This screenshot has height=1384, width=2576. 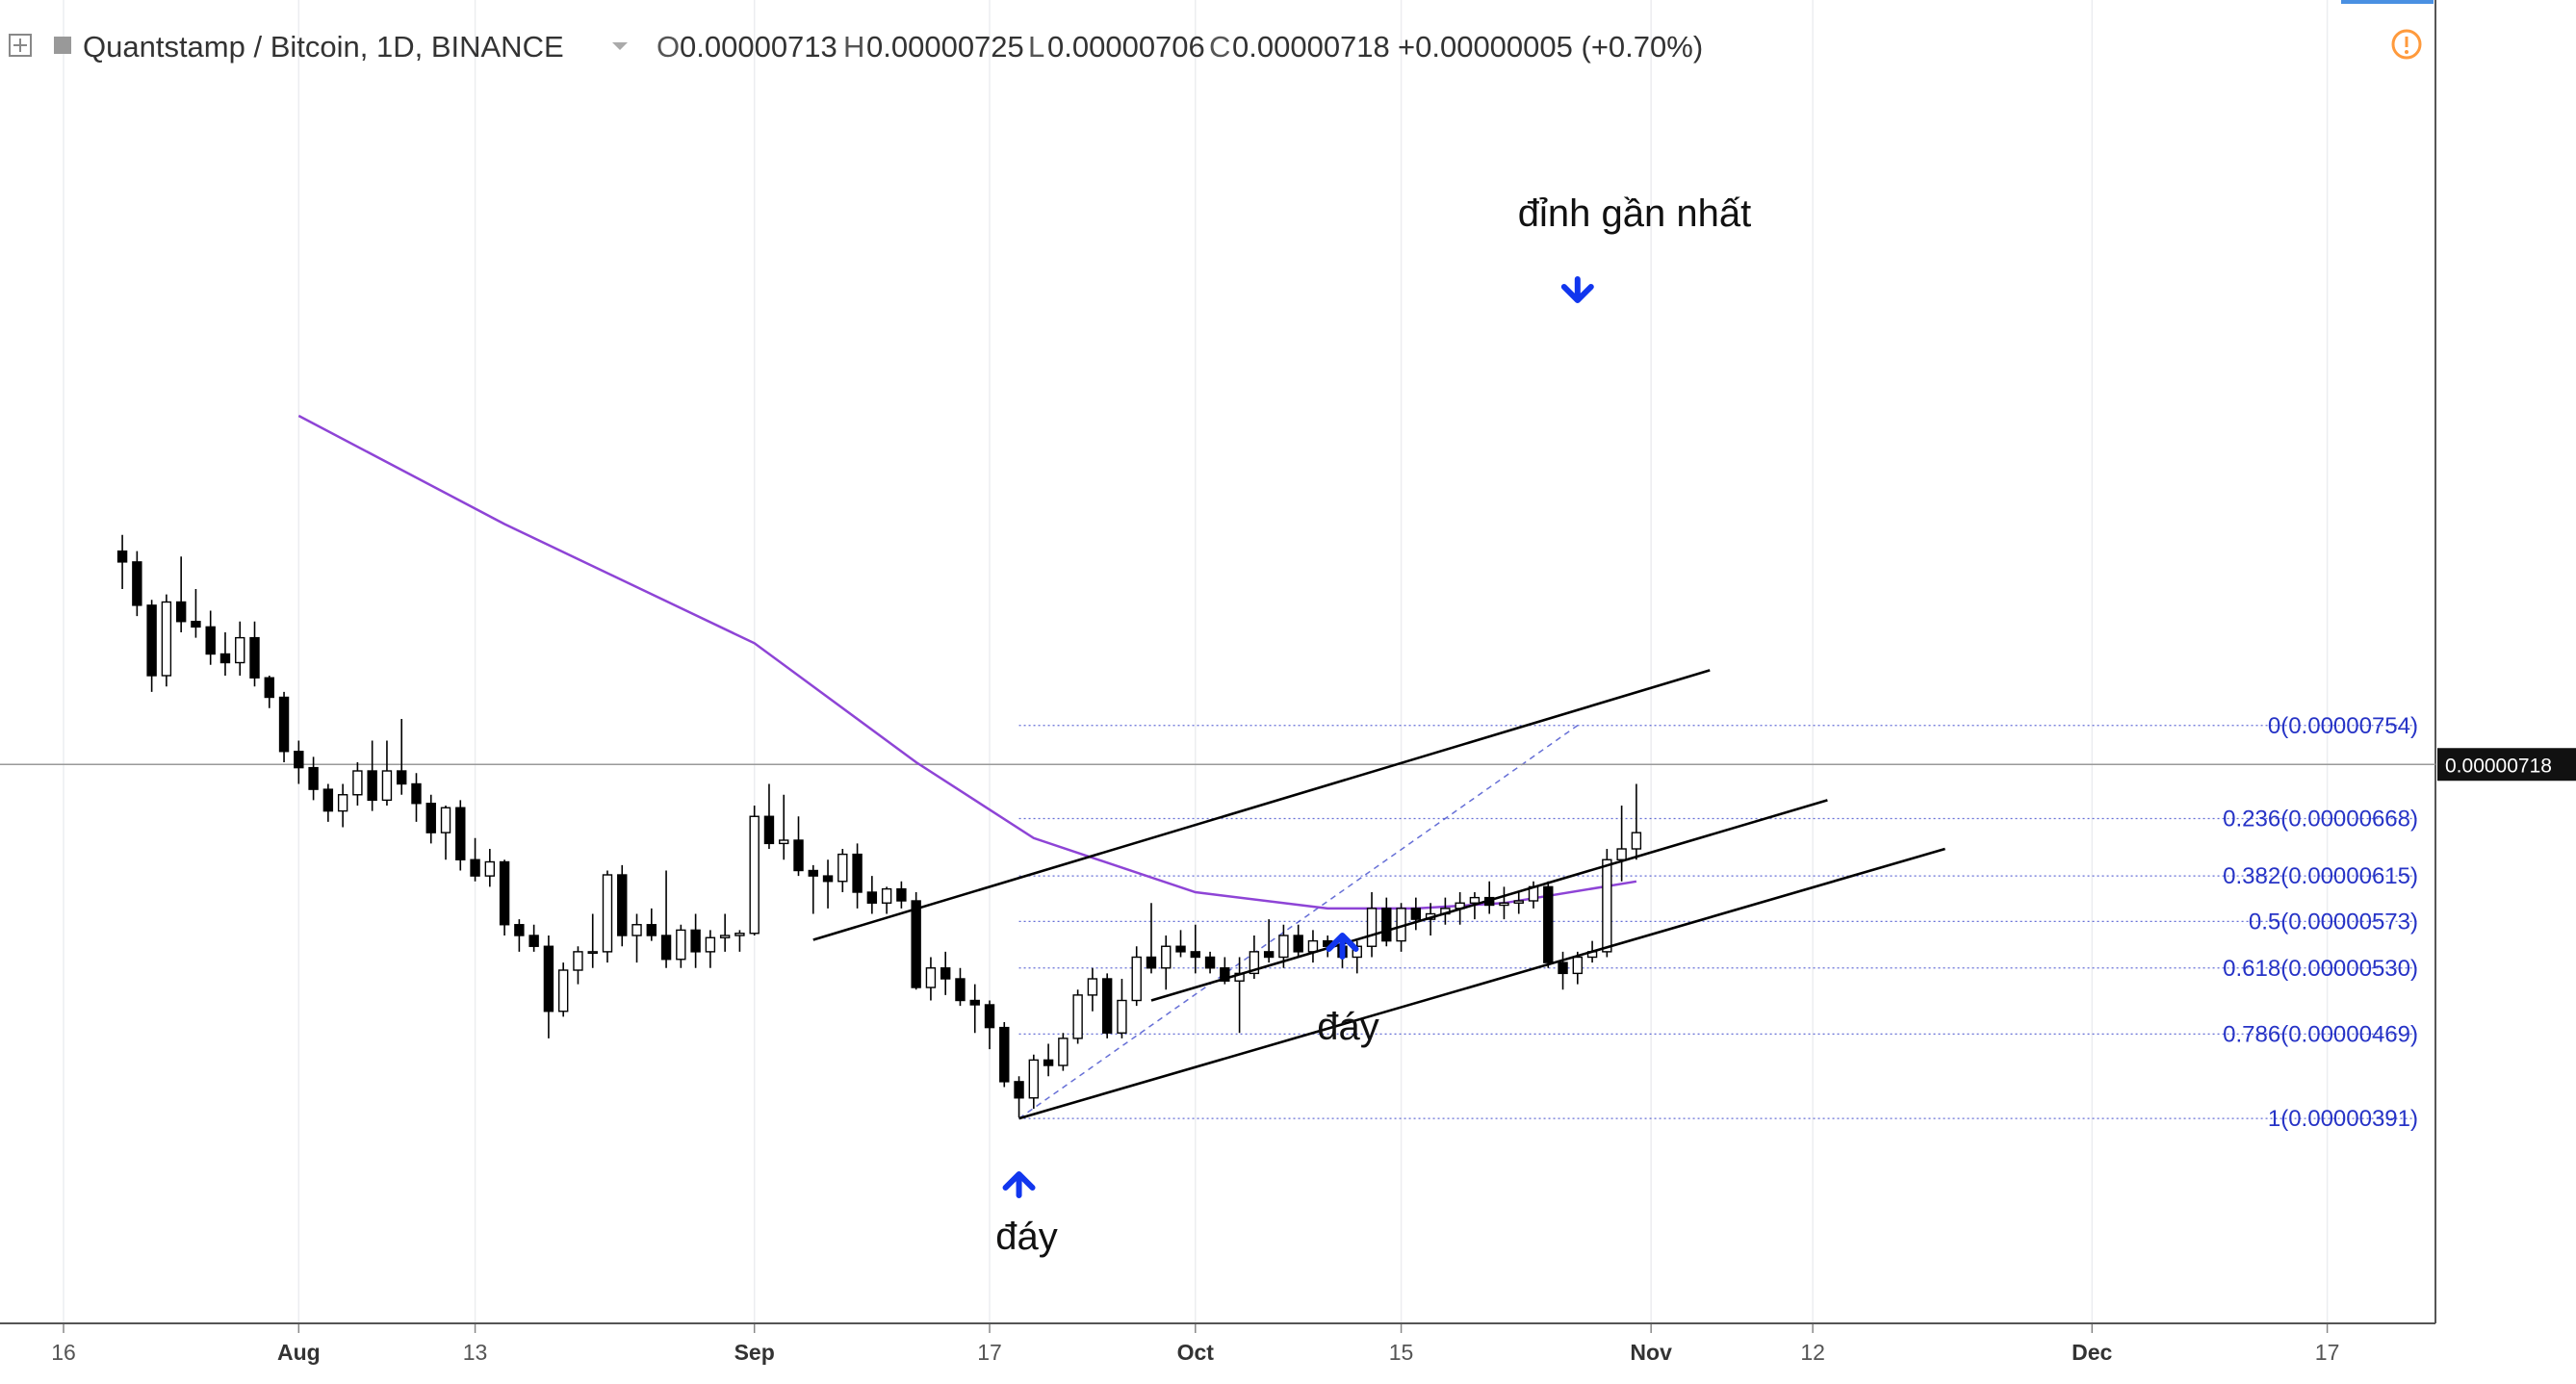 I want to click on expand-icon, so click(x=20, y=45).